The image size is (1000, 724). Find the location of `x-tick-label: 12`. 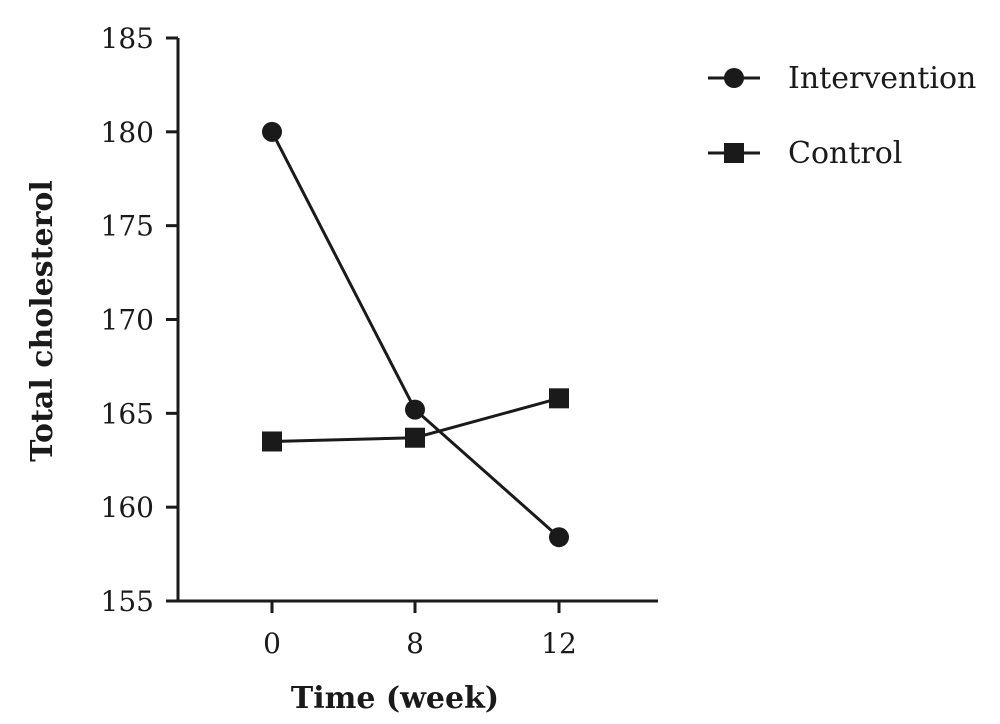

x-tick-label: 12 is located at coordinates (559, 643).